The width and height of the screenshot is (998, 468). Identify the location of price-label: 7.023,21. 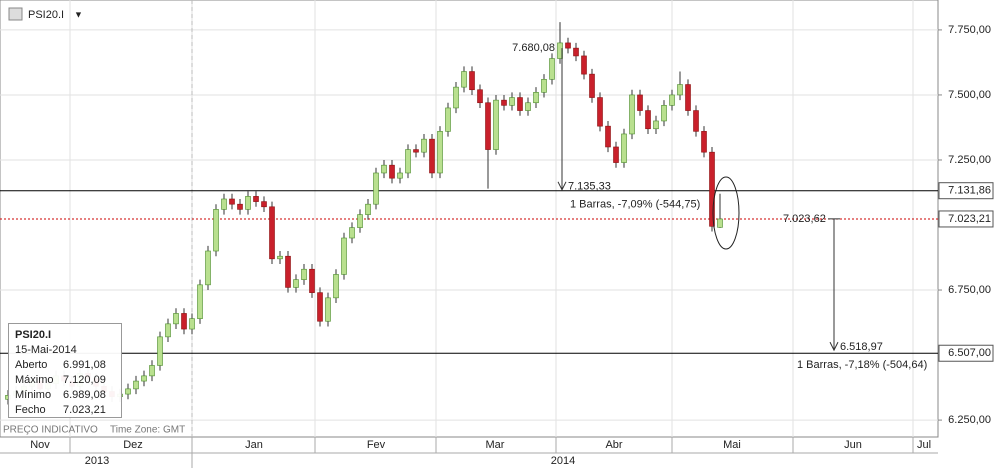
(969, 219).